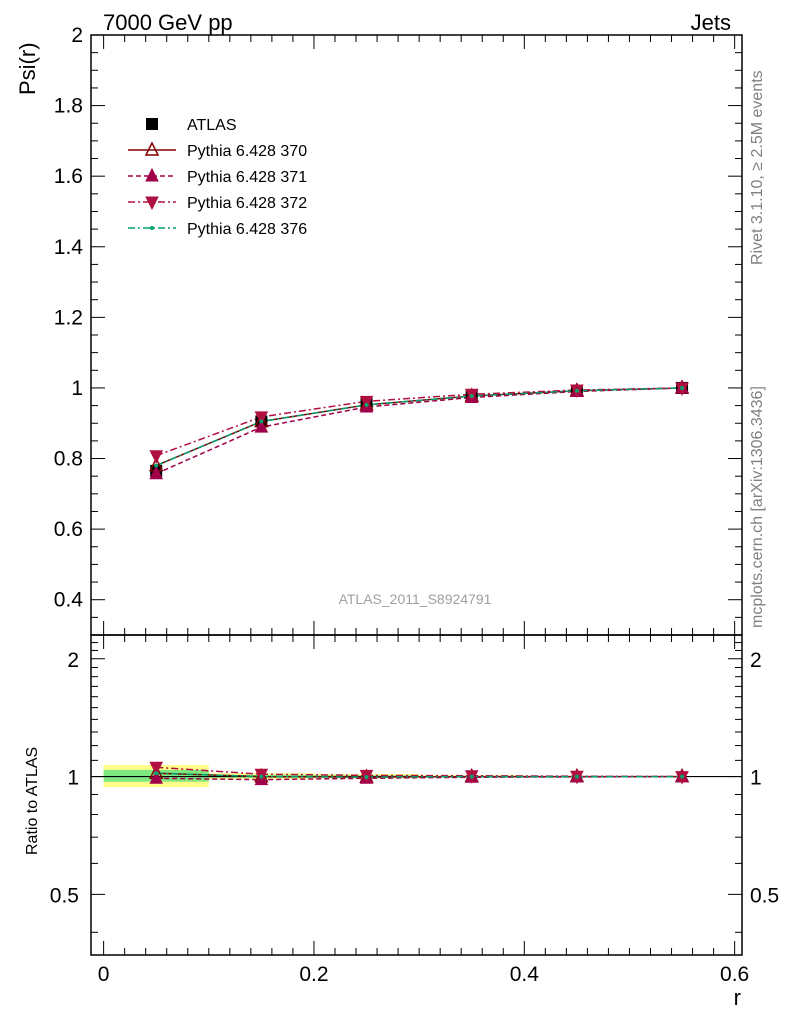  I want to click on ratio-y-tick-label-right: 1, so click(756, 778).